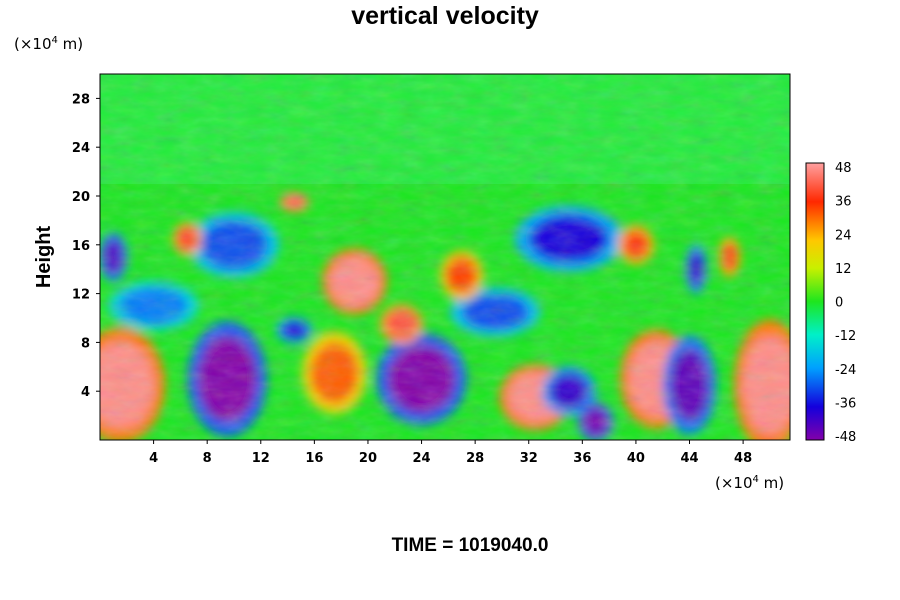 The width and height of the screenshot is (900, 600). What do you see at coordinates (207, 458) in the screenshot?
I see `x-tick-label: 8` at bounding box center [207, 458].